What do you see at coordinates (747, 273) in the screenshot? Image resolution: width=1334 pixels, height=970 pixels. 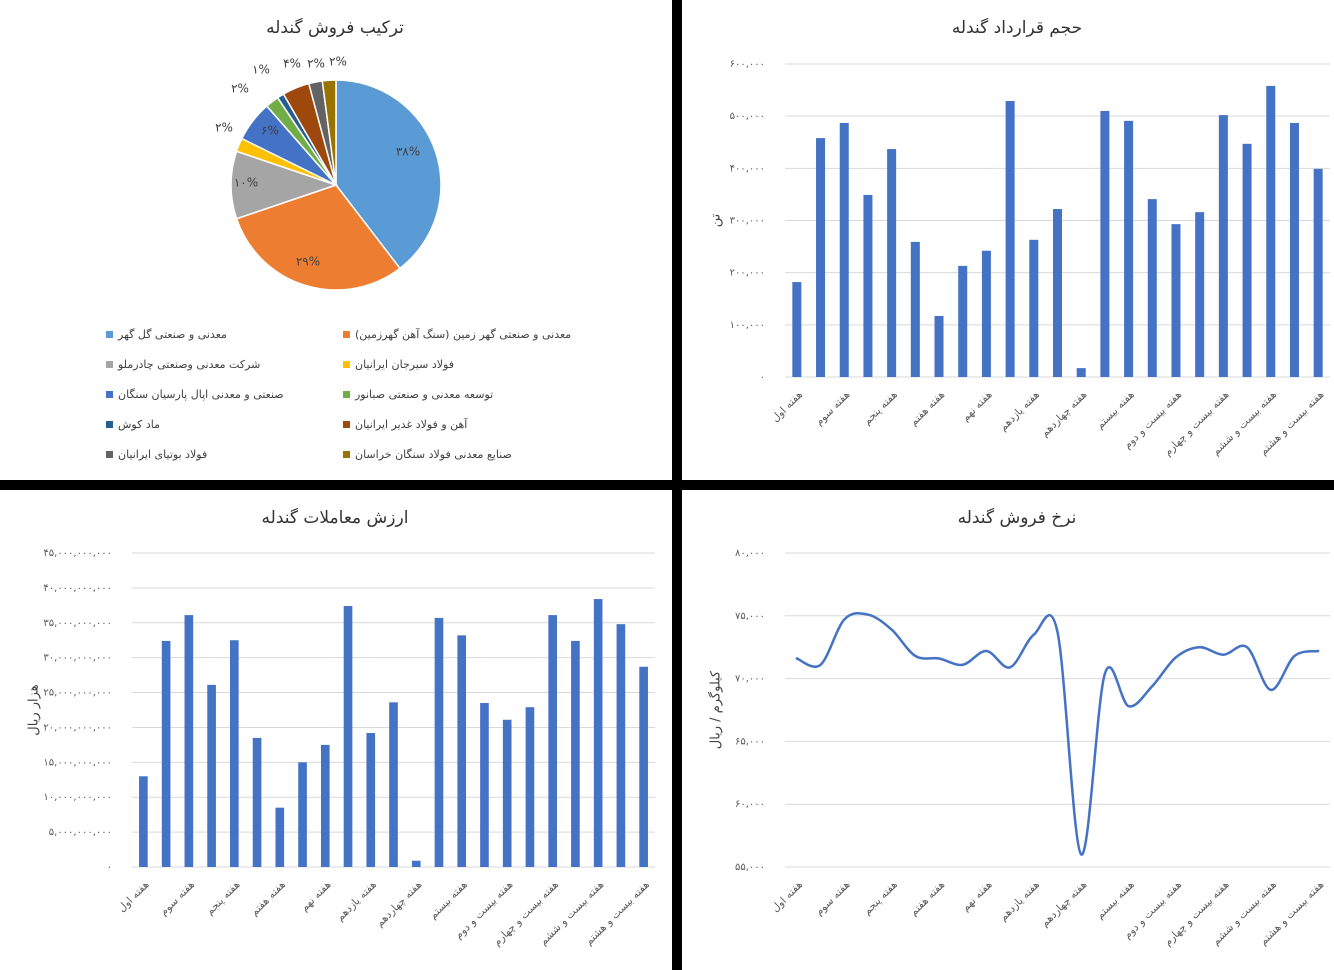 I see `y-tick-label: ۲۰۰,۰۰۰` at bounding box center [747, 273].